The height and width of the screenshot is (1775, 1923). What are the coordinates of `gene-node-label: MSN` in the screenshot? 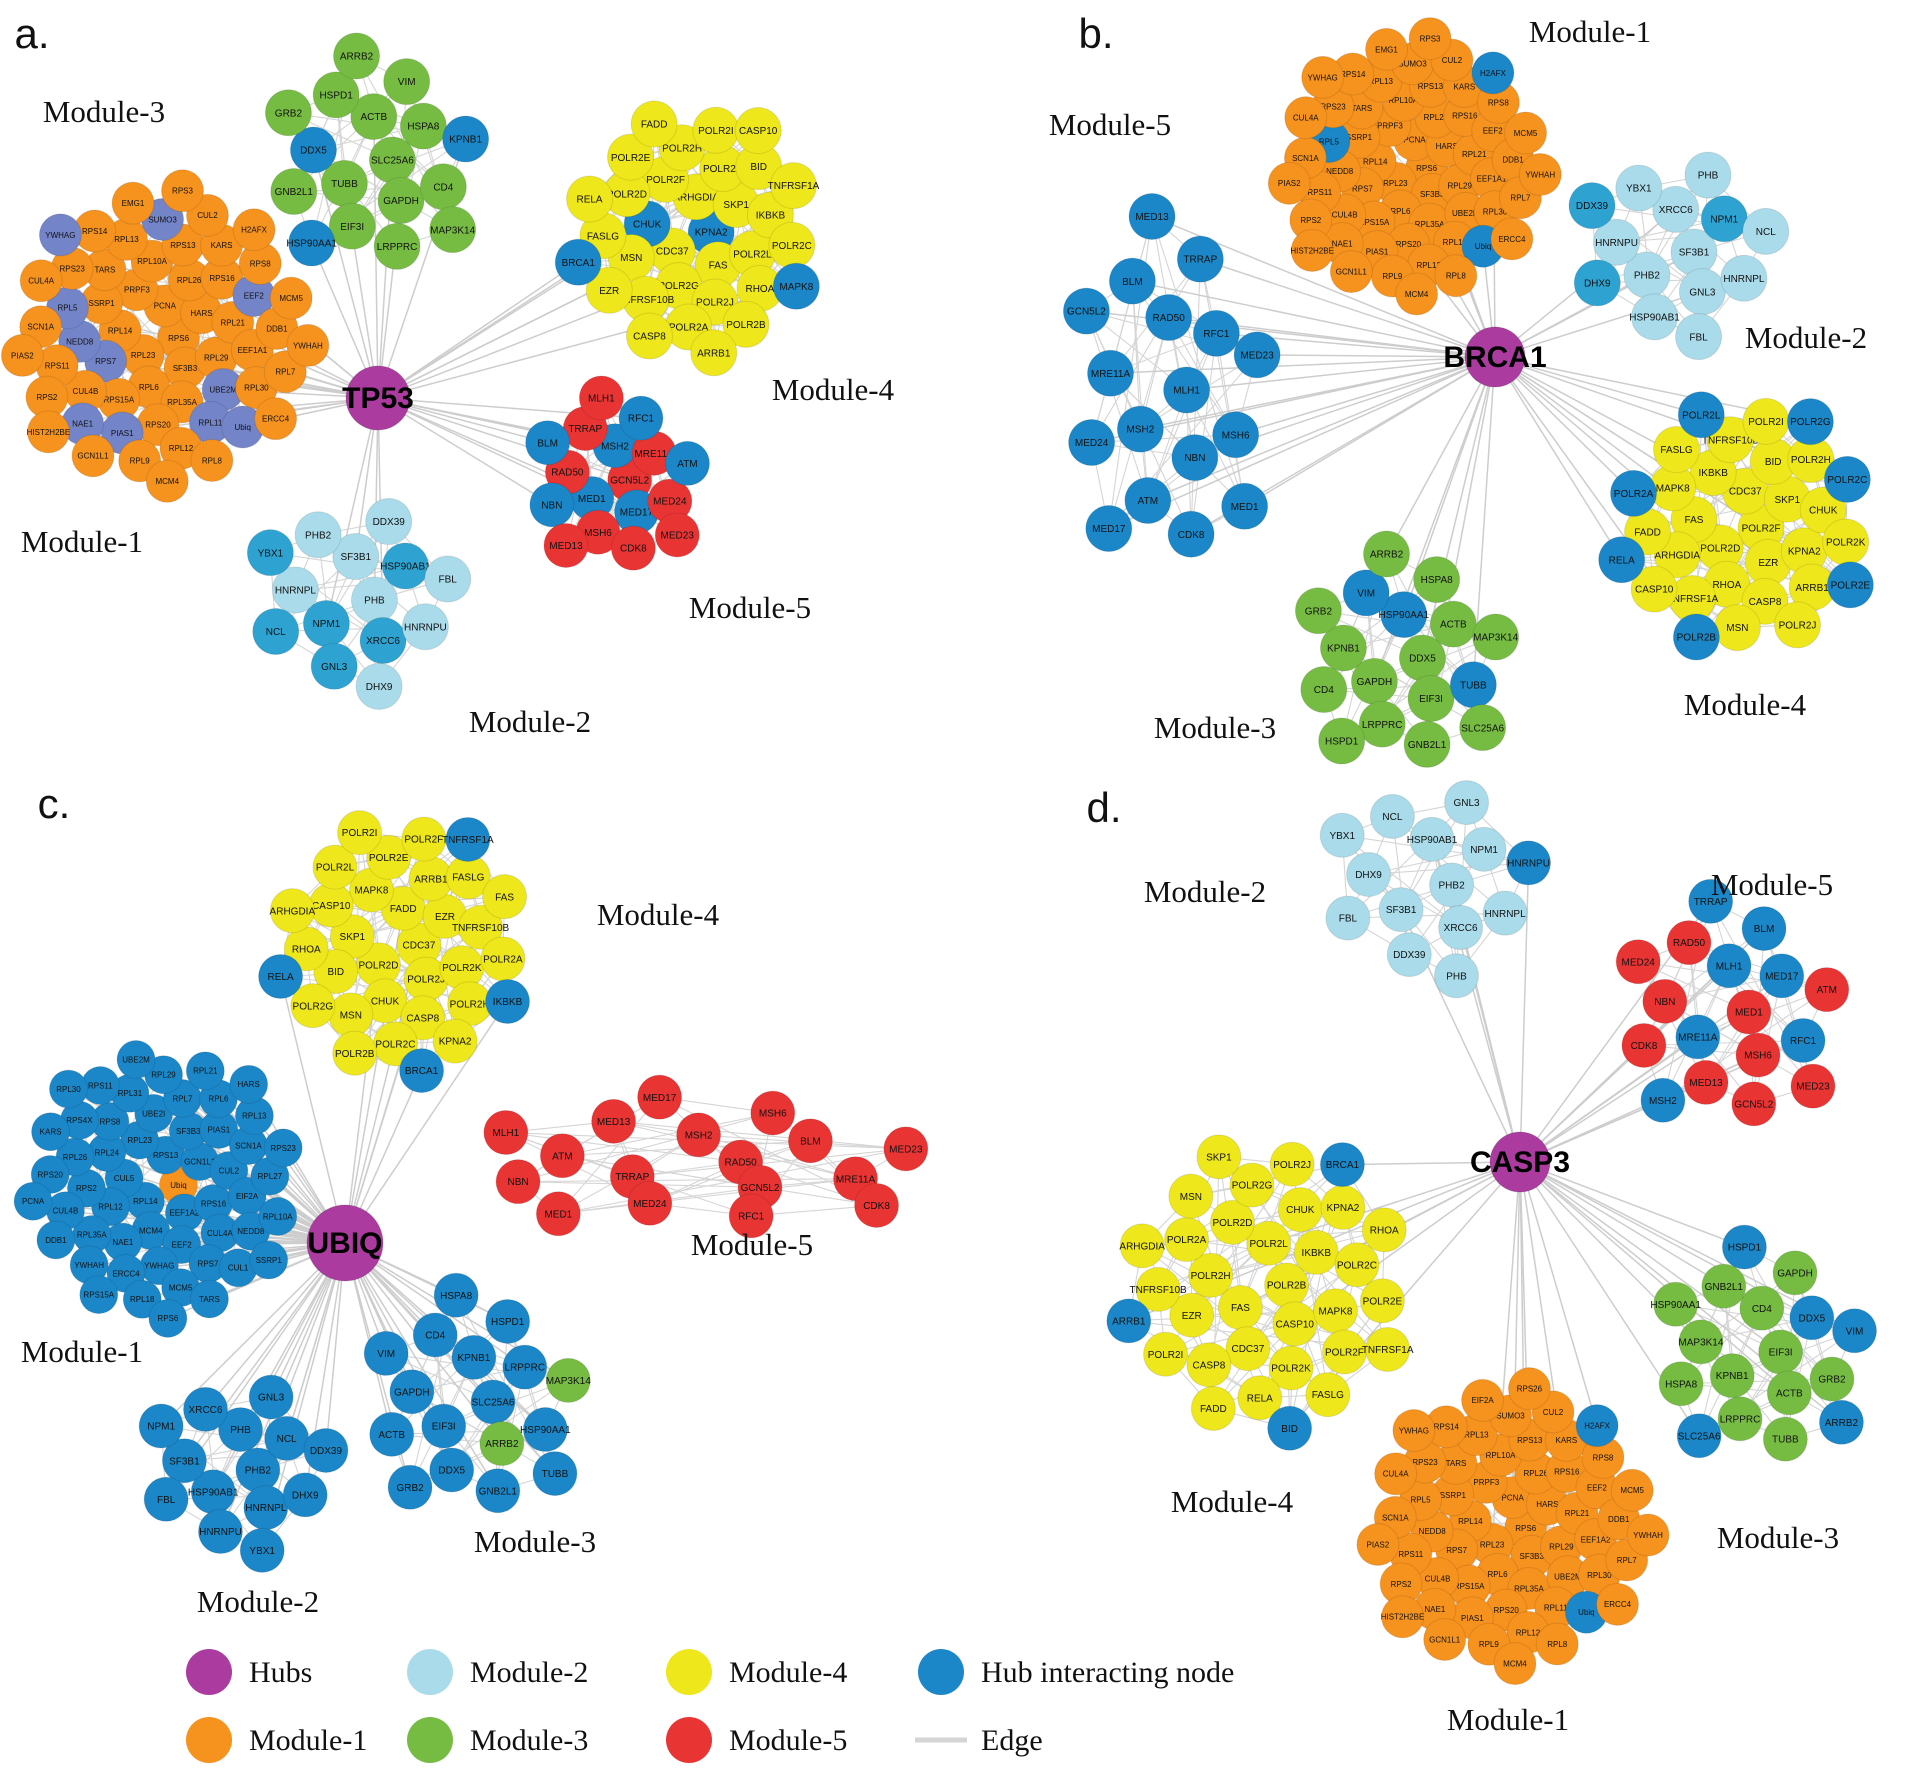 It's located at (351, 1016).